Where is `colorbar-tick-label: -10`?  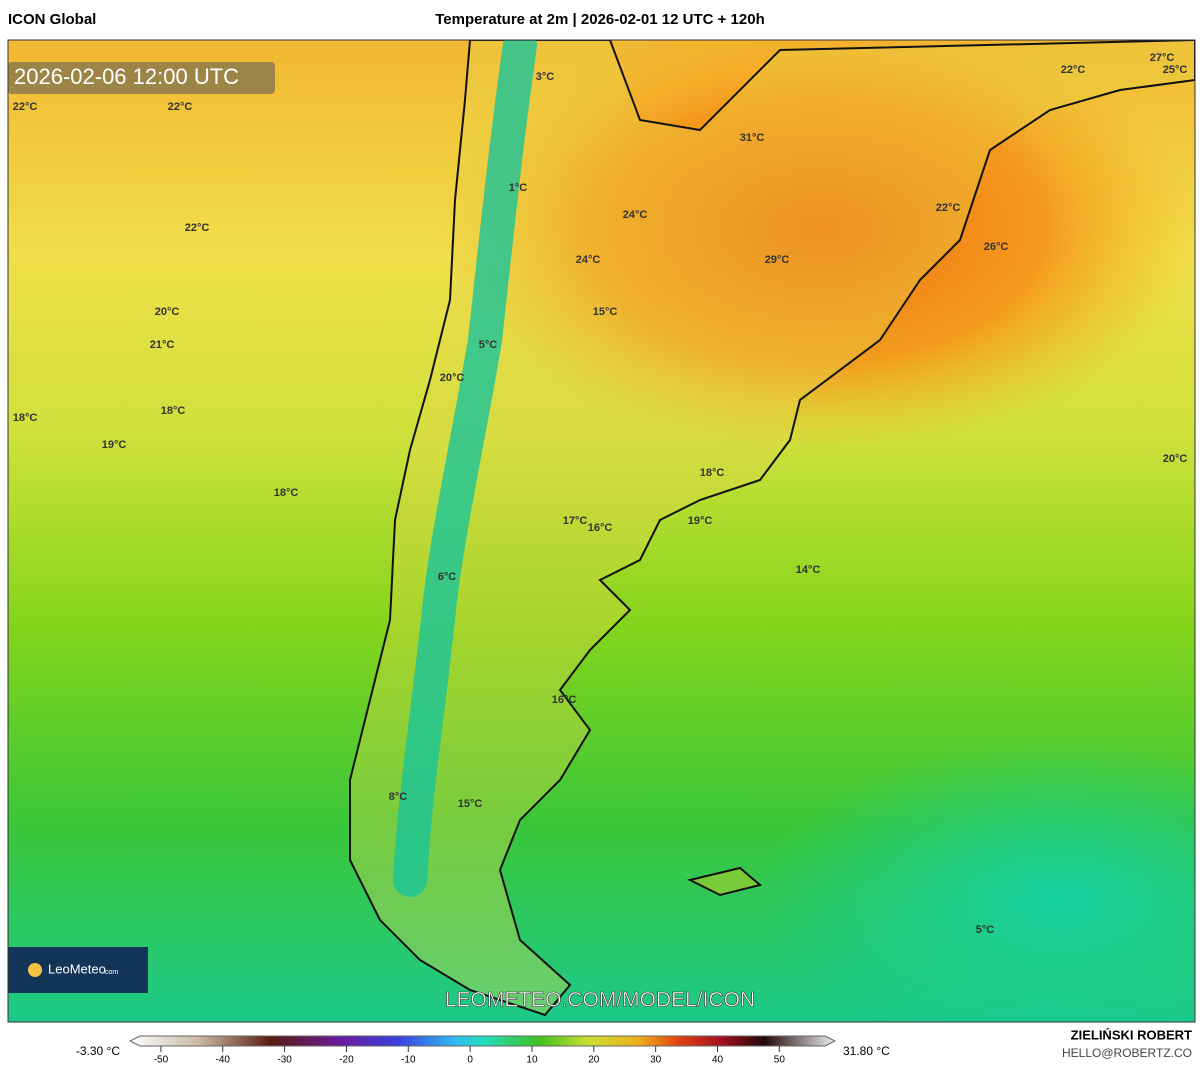
colorbar-tick-label: -10 is located at coordinates (408, 1060).